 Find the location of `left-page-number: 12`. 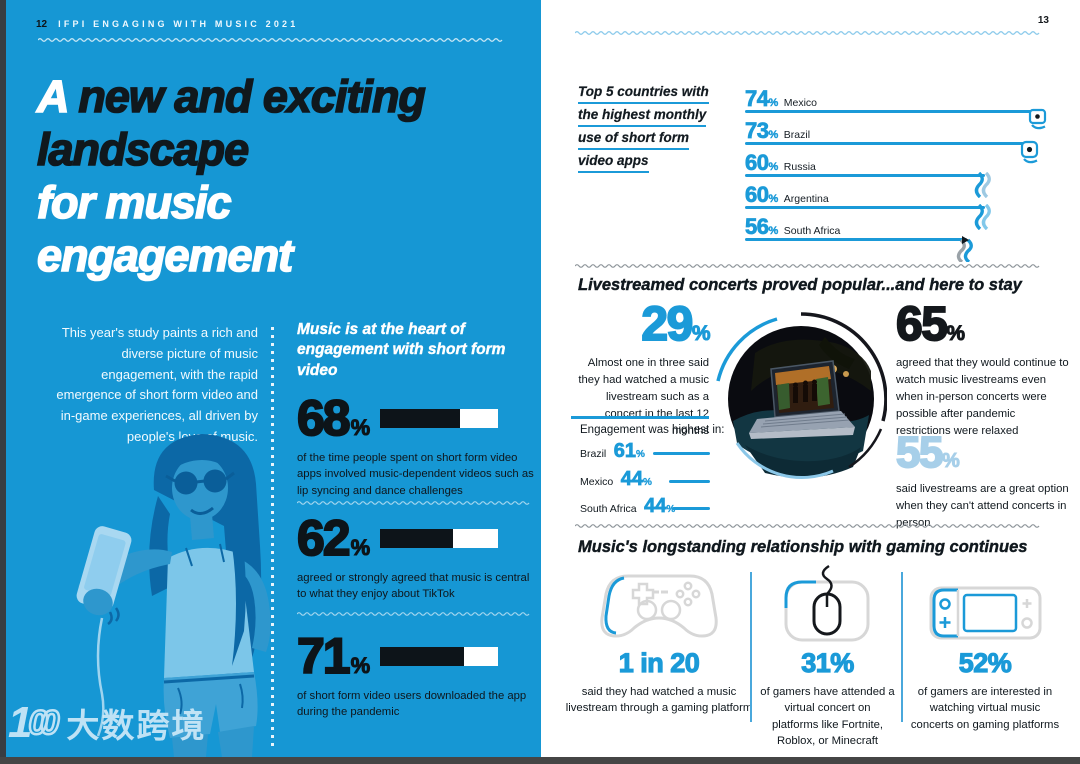

left-page-number: 12 is located at coordinates (42, 24).